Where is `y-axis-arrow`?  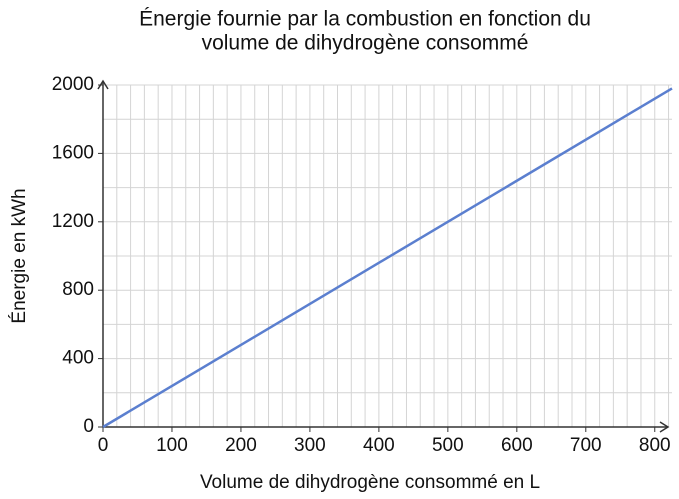
y-axis-arrow is located at coordinates (103, 84).